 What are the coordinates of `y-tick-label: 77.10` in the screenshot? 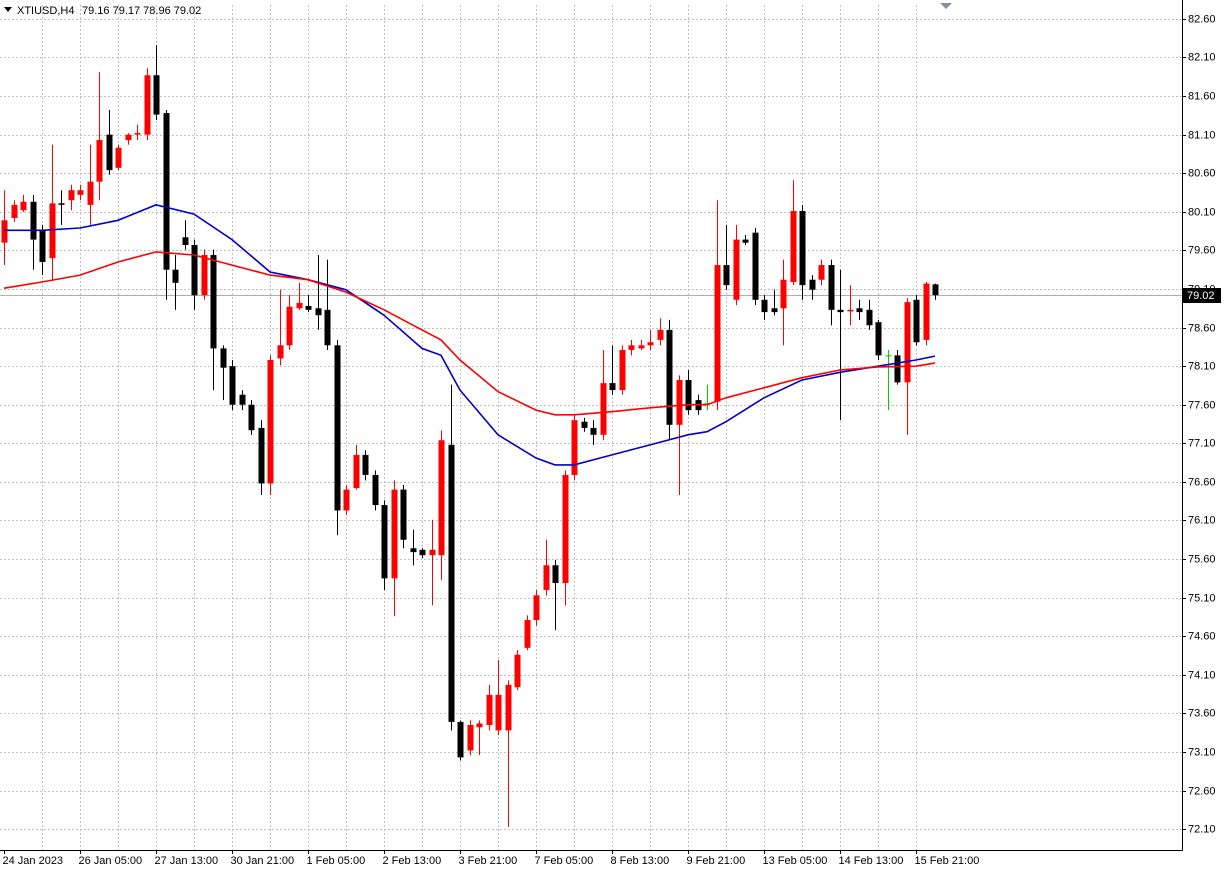 It's located at (1202, 443).